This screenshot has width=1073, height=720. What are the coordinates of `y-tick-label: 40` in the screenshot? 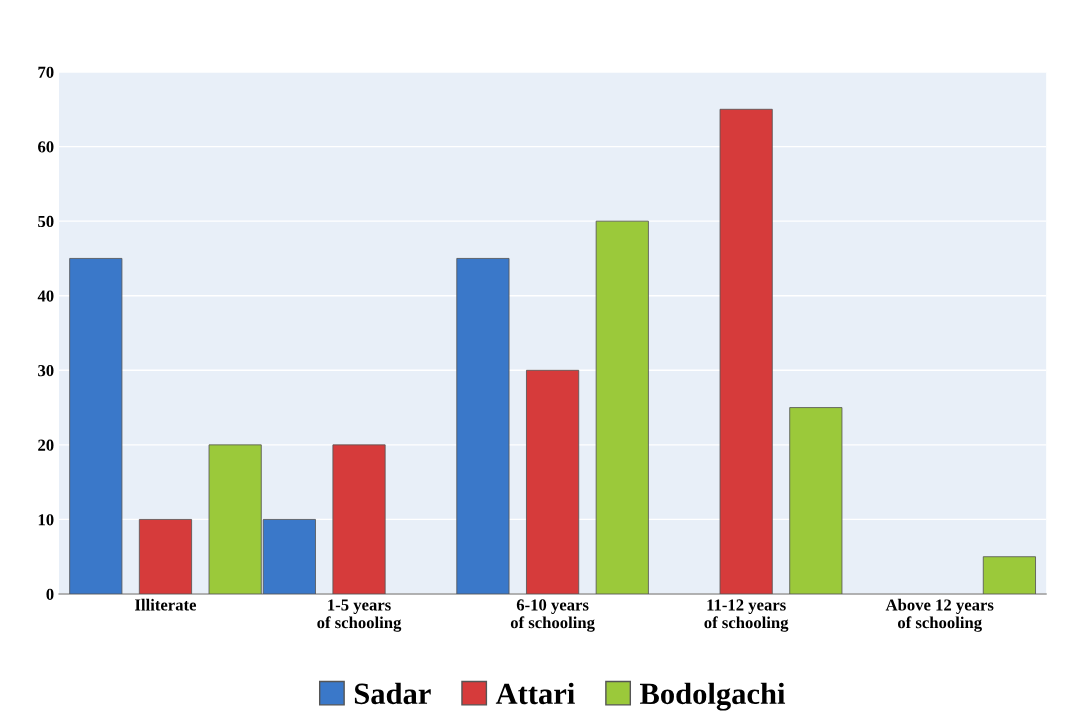 It's located at (45, 296).